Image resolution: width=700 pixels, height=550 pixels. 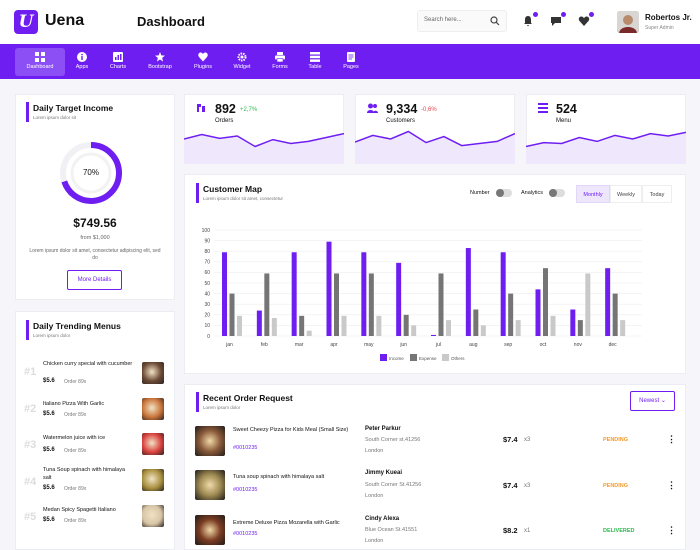 What do you see at coordinates (203, 57) in the screenshot?
I see `heart-icon` at bounding box center [203, 57].